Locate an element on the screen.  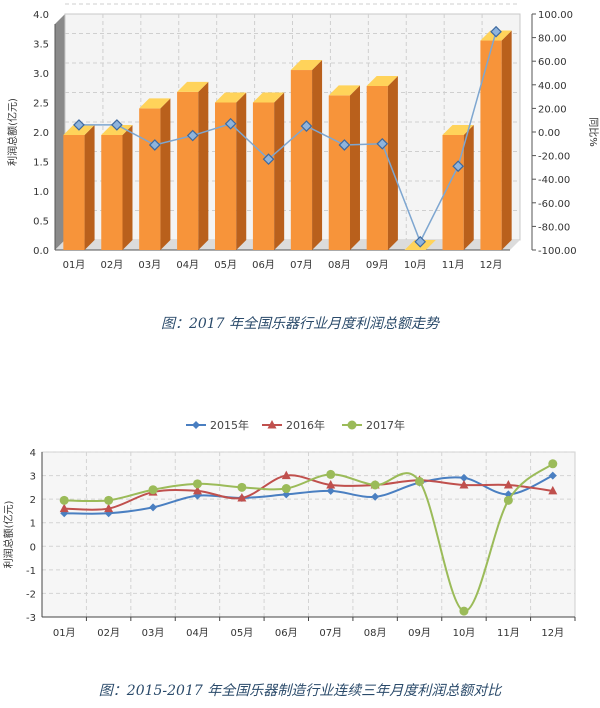
y-tick-label: 1 is located at coordinates (33, 524).